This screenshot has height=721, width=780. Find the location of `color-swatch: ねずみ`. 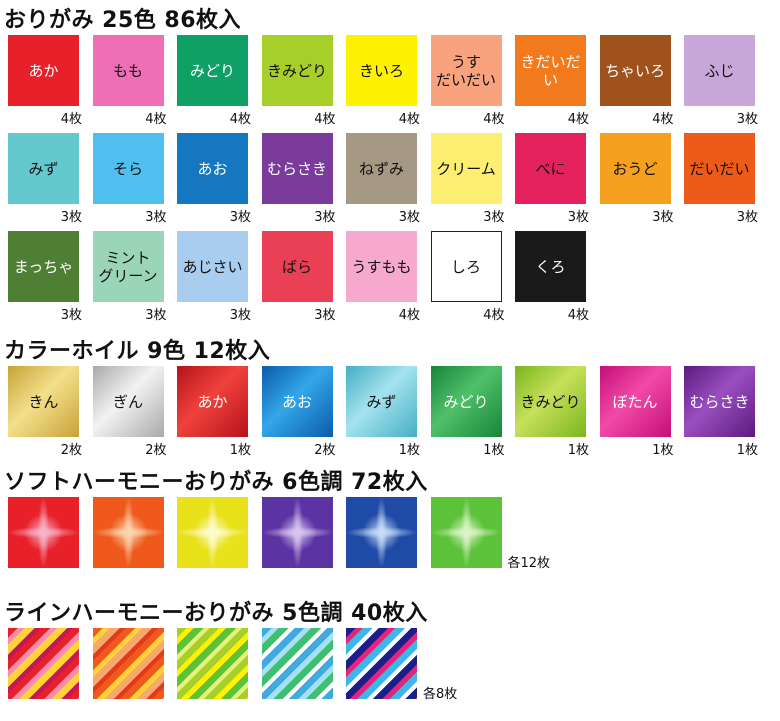

color-swatch: ねずみ is located at coordinates (381, 168).